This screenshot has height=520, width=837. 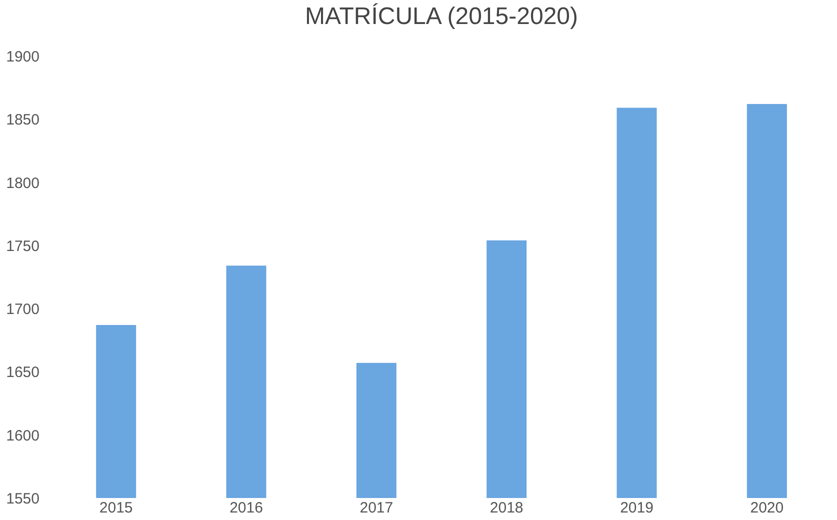 What do you see at coordinates (246, 508) in the screenshot?
I see `x-tick-label: 2016` at bounding box center [246, 508].